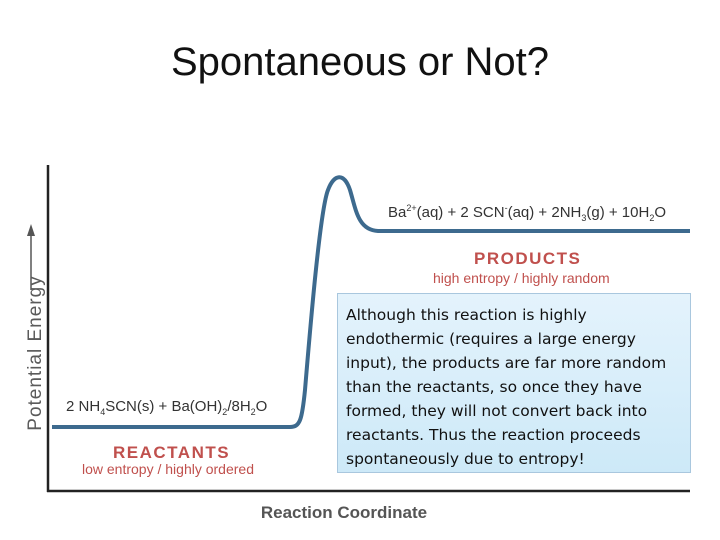 The height and width of the screenshot is (540, 720). Describe the element at coordinates (31, 230) in the screenshot. I see `y-axis-arrow-head` at that location.